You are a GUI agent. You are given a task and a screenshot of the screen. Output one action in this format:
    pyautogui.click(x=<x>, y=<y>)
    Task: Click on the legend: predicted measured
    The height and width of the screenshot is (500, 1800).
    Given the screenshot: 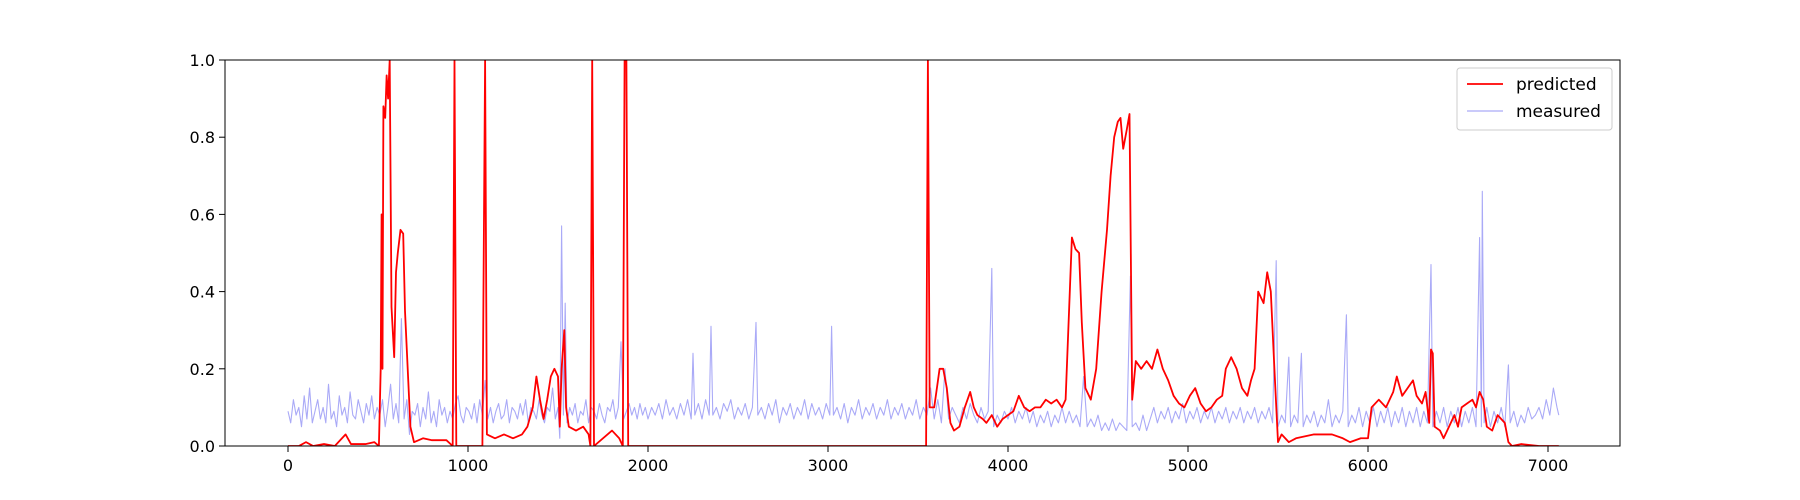 What is the action you would take?
    pyautogui.click(x=1534, y=99)
    